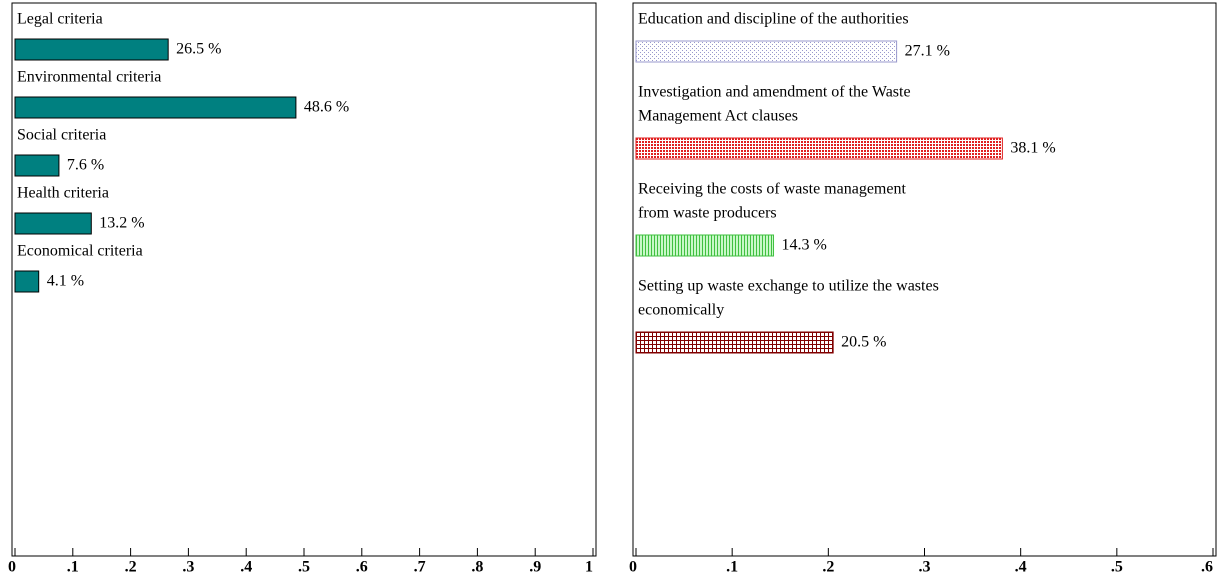 The width and height of the screenshot is (1222, 577). What do you see at coordinates (477, 567) in the screenshot?
I see `x-tick-label: .8` at bounding box center [477, 567].